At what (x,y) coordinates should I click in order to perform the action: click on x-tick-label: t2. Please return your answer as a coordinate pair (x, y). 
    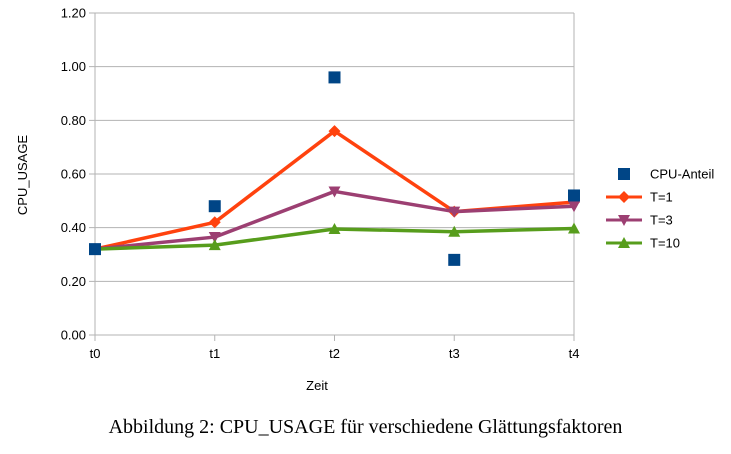
    Looking at the image, I should click on (334, 353).